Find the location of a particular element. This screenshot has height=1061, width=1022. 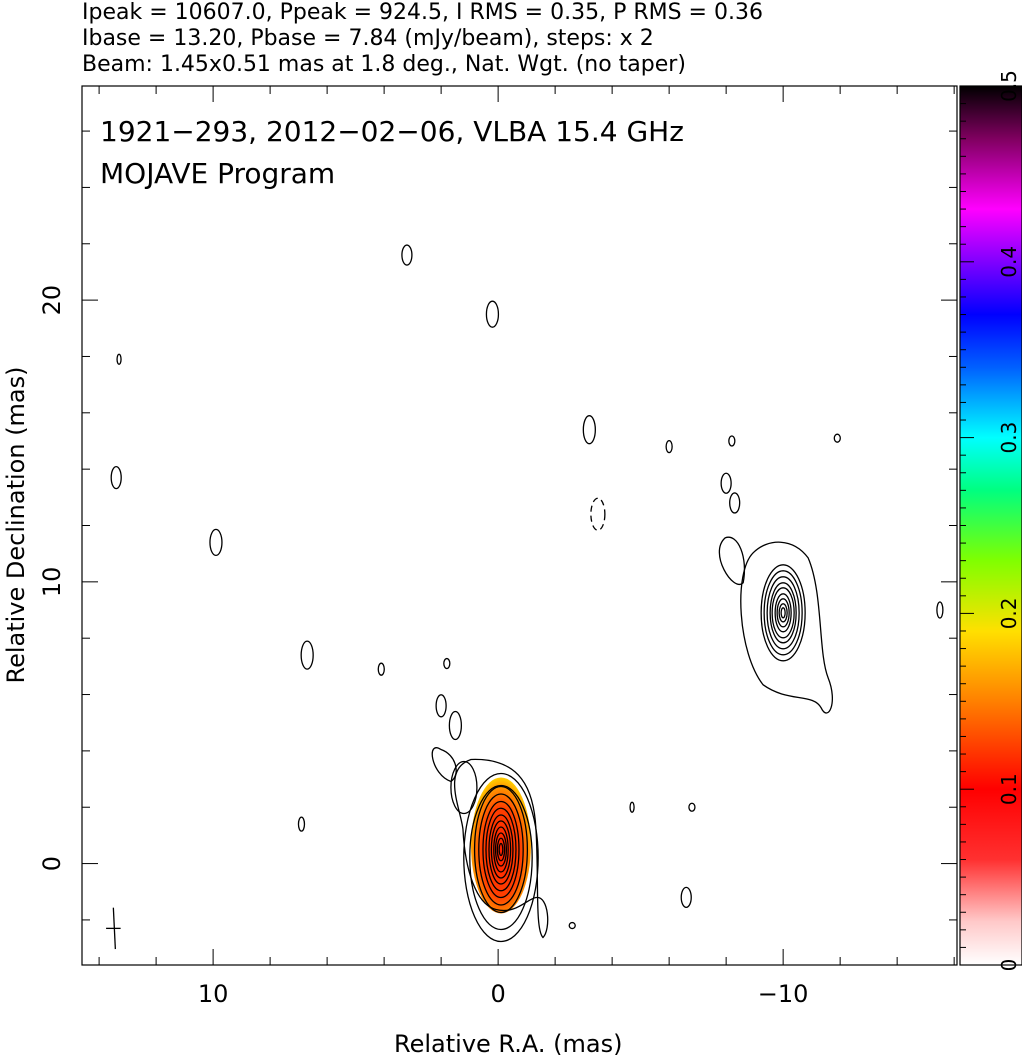

colorbar-tick-label: 0.5 is located at coordinates (1009, 86).